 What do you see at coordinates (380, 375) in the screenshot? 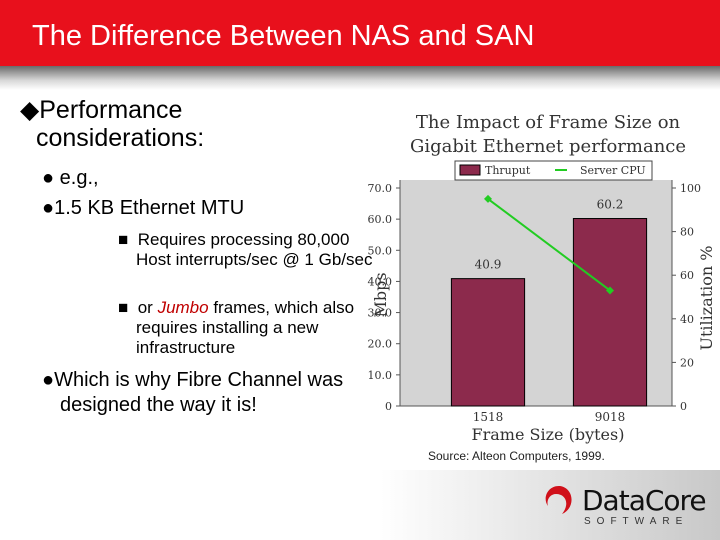
I see `y-tick-label: 10.0` at bounding box center [380, 375].